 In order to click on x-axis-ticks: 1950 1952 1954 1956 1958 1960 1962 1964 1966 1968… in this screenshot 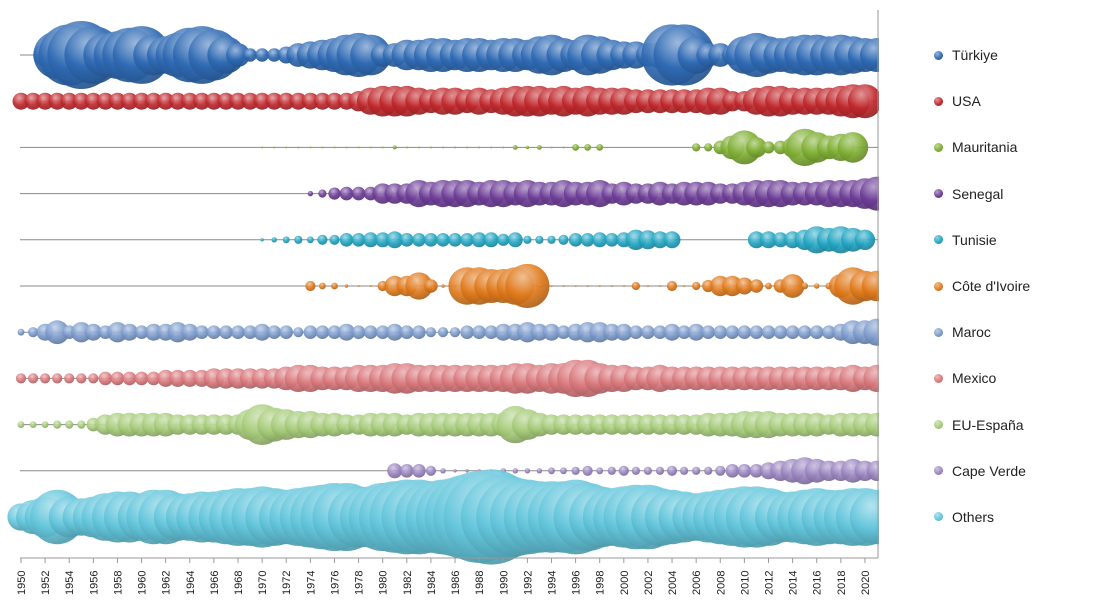, I will do `click(444, 576)`.